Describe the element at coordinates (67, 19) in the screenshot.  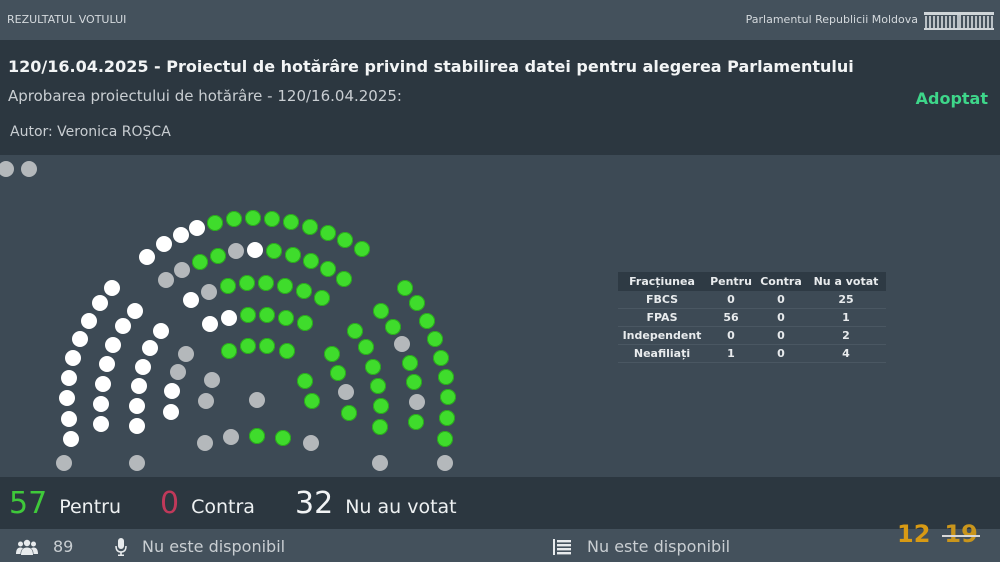
I see `screen-title: REZULTATUL VOTULUI` at that location.